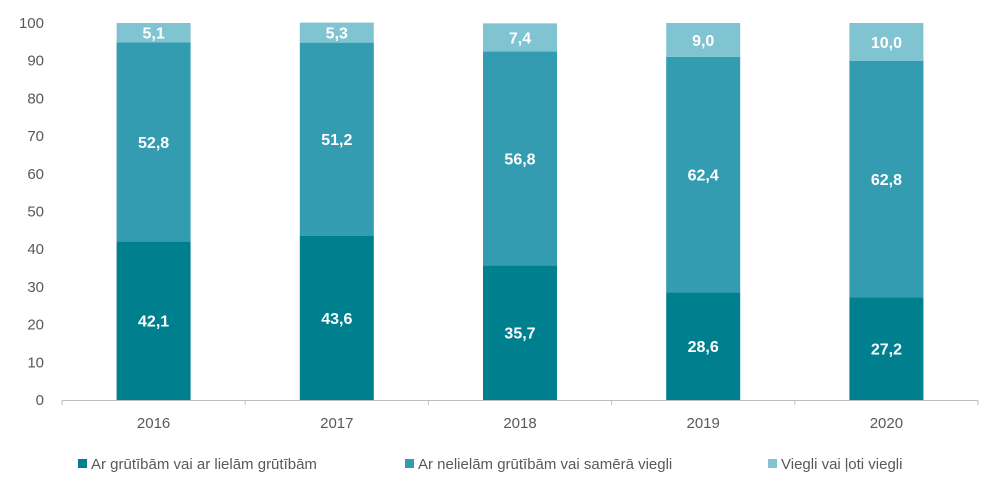 This screenshot has width=1000, height=495. I want to click on data-label: 52,8, so click(153, 143).